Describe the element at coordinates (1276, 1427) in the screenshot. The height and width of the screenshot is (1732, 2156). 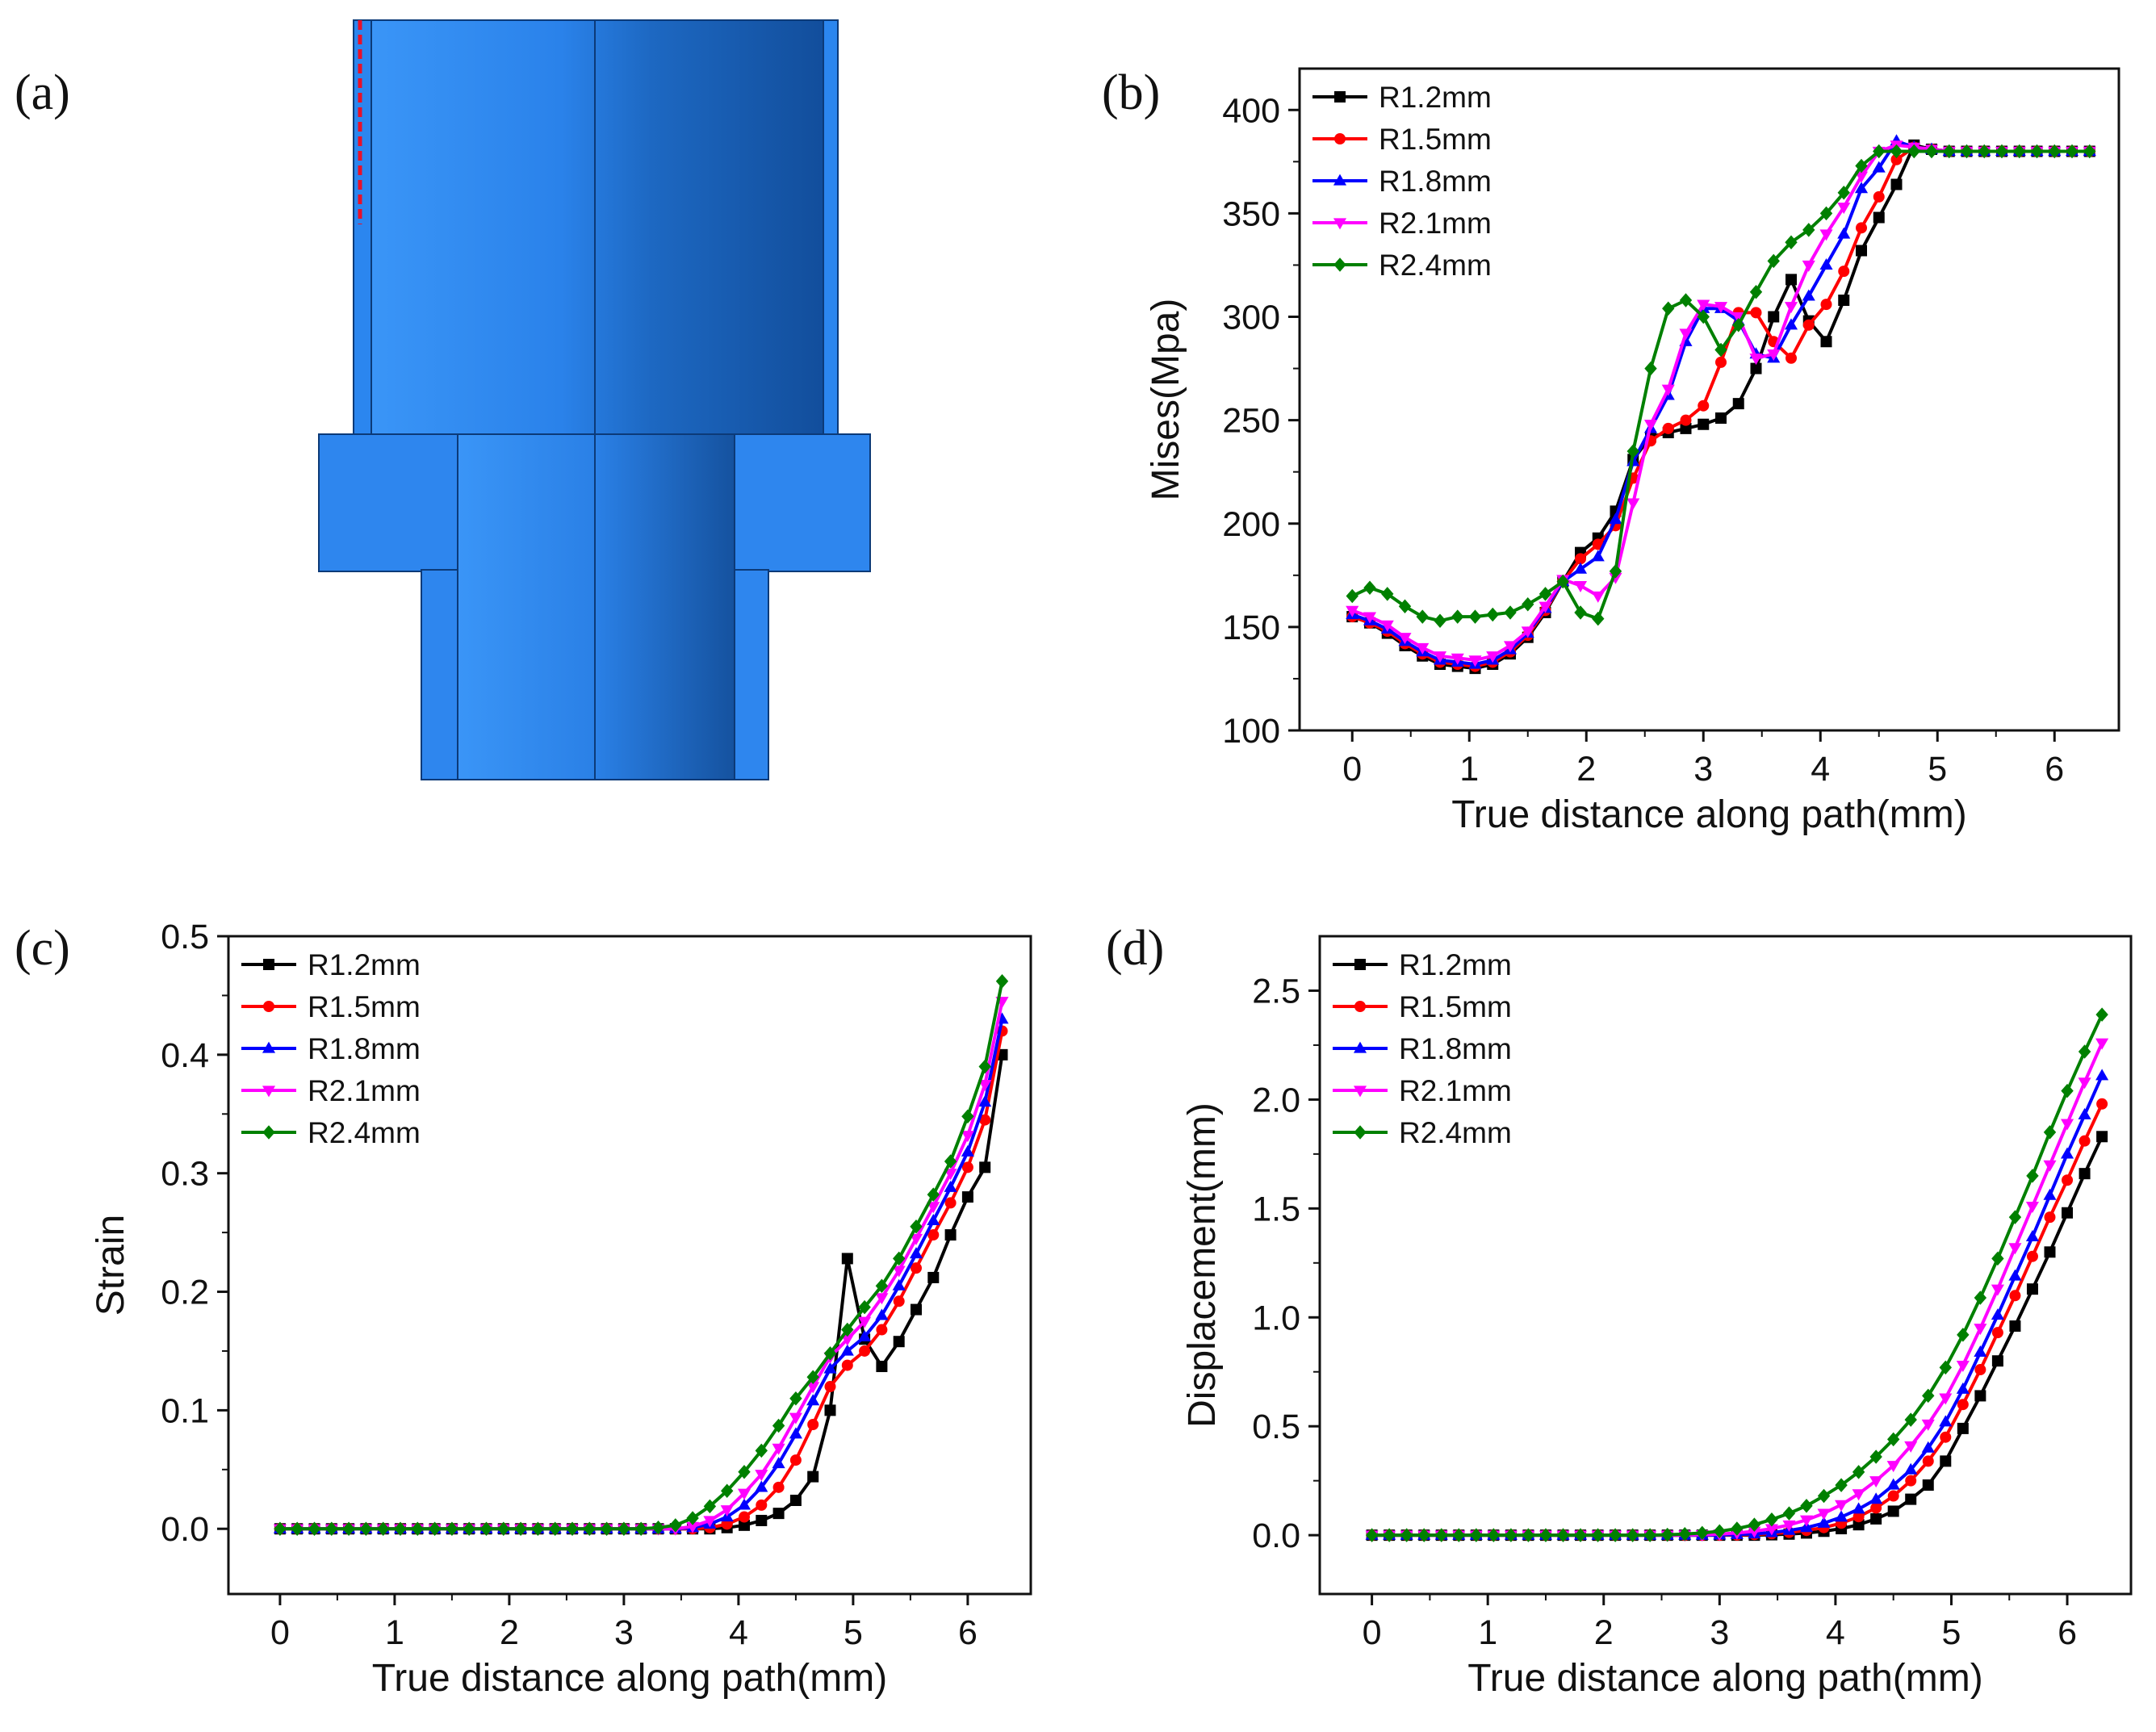
I see `y-tick-label: 0.5` at that location.